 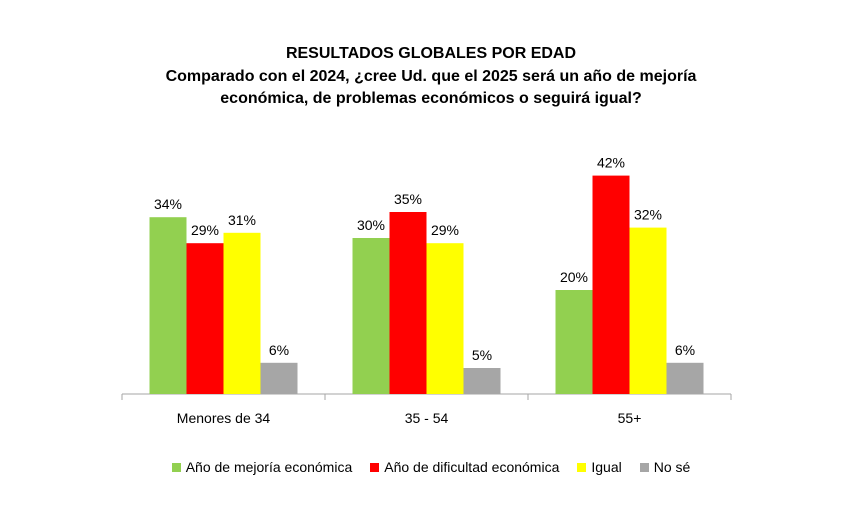 I want to click on legend-label: Año de mejoría económica, so click(x=269, y=467).